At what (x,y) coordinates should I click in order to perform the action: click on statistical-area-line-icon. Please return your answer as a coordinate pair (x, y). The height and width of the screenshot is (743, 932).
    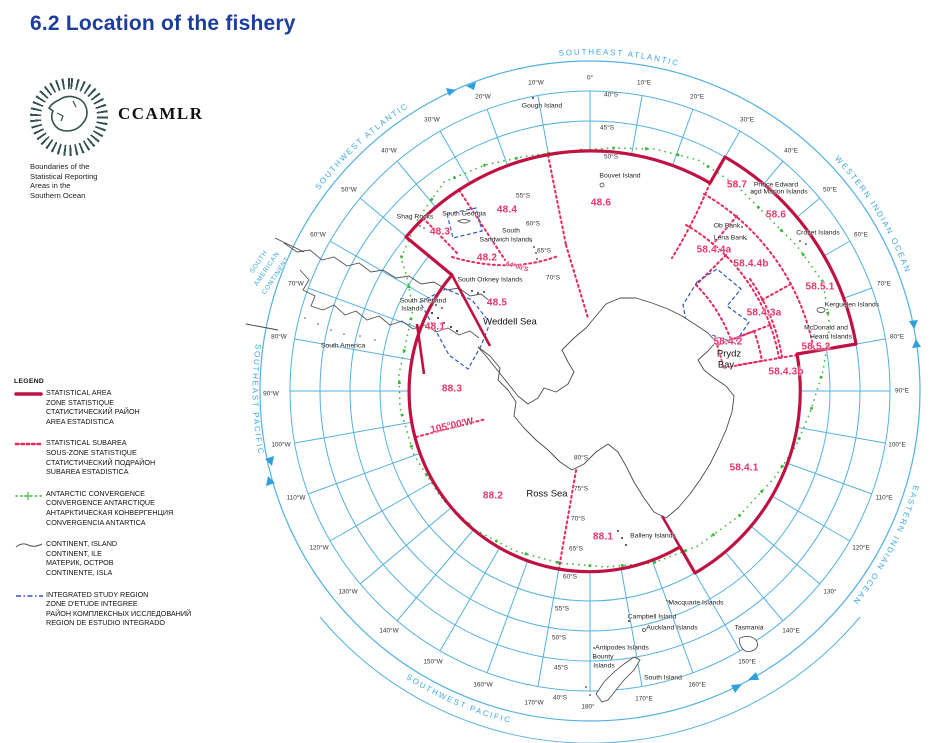
    Looking at the image, I should click on (28, 394).